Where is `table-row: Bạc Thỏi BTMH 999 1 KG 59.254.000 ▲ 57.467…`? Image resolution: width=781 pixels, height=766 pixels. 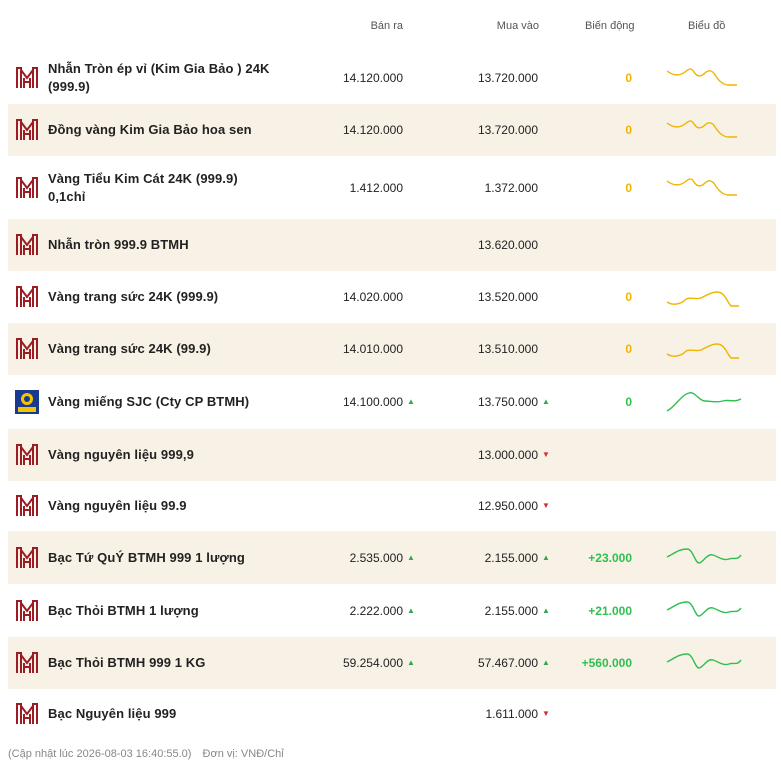 table-row: Bạc Thỏi BTMH 999 1 KG 59.254.000 ▲ 57.467… is located at coordinates (392, 663).